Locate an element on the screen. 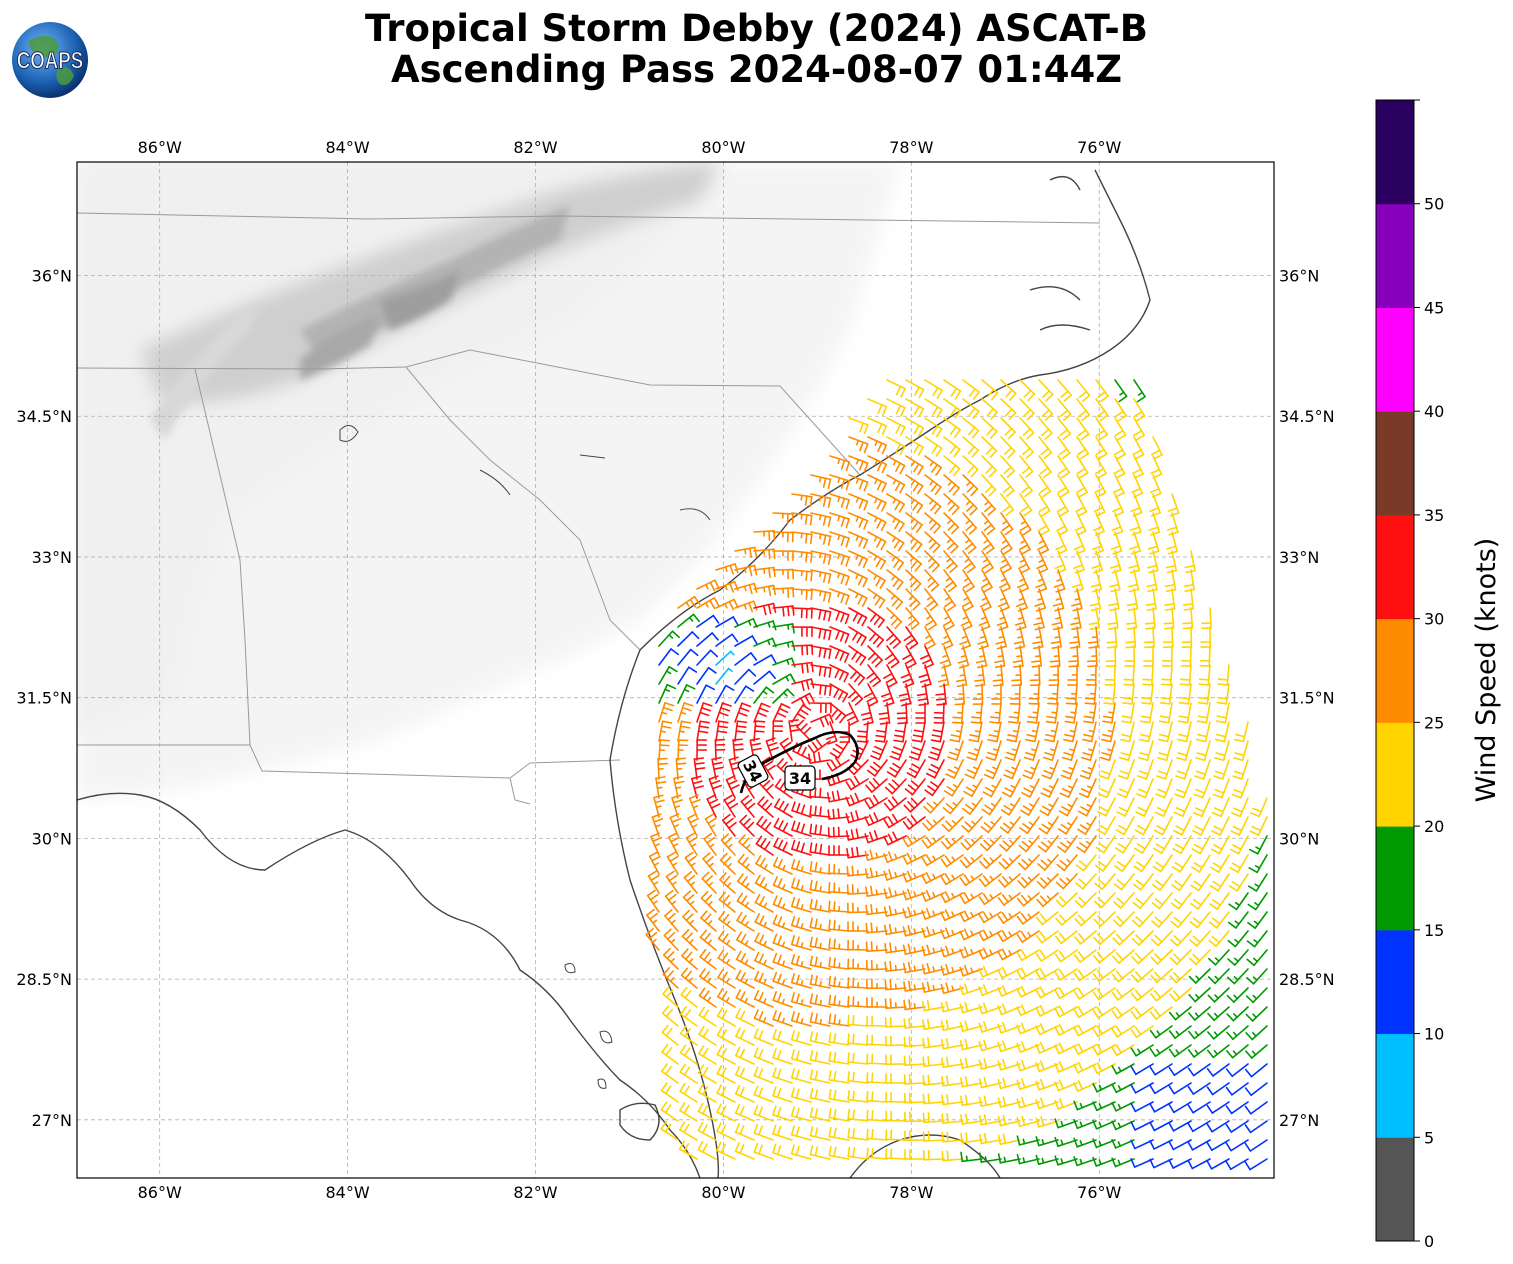 The image size is (1513, 1264). colorbar-frame is located at coordinates (1395, 670).